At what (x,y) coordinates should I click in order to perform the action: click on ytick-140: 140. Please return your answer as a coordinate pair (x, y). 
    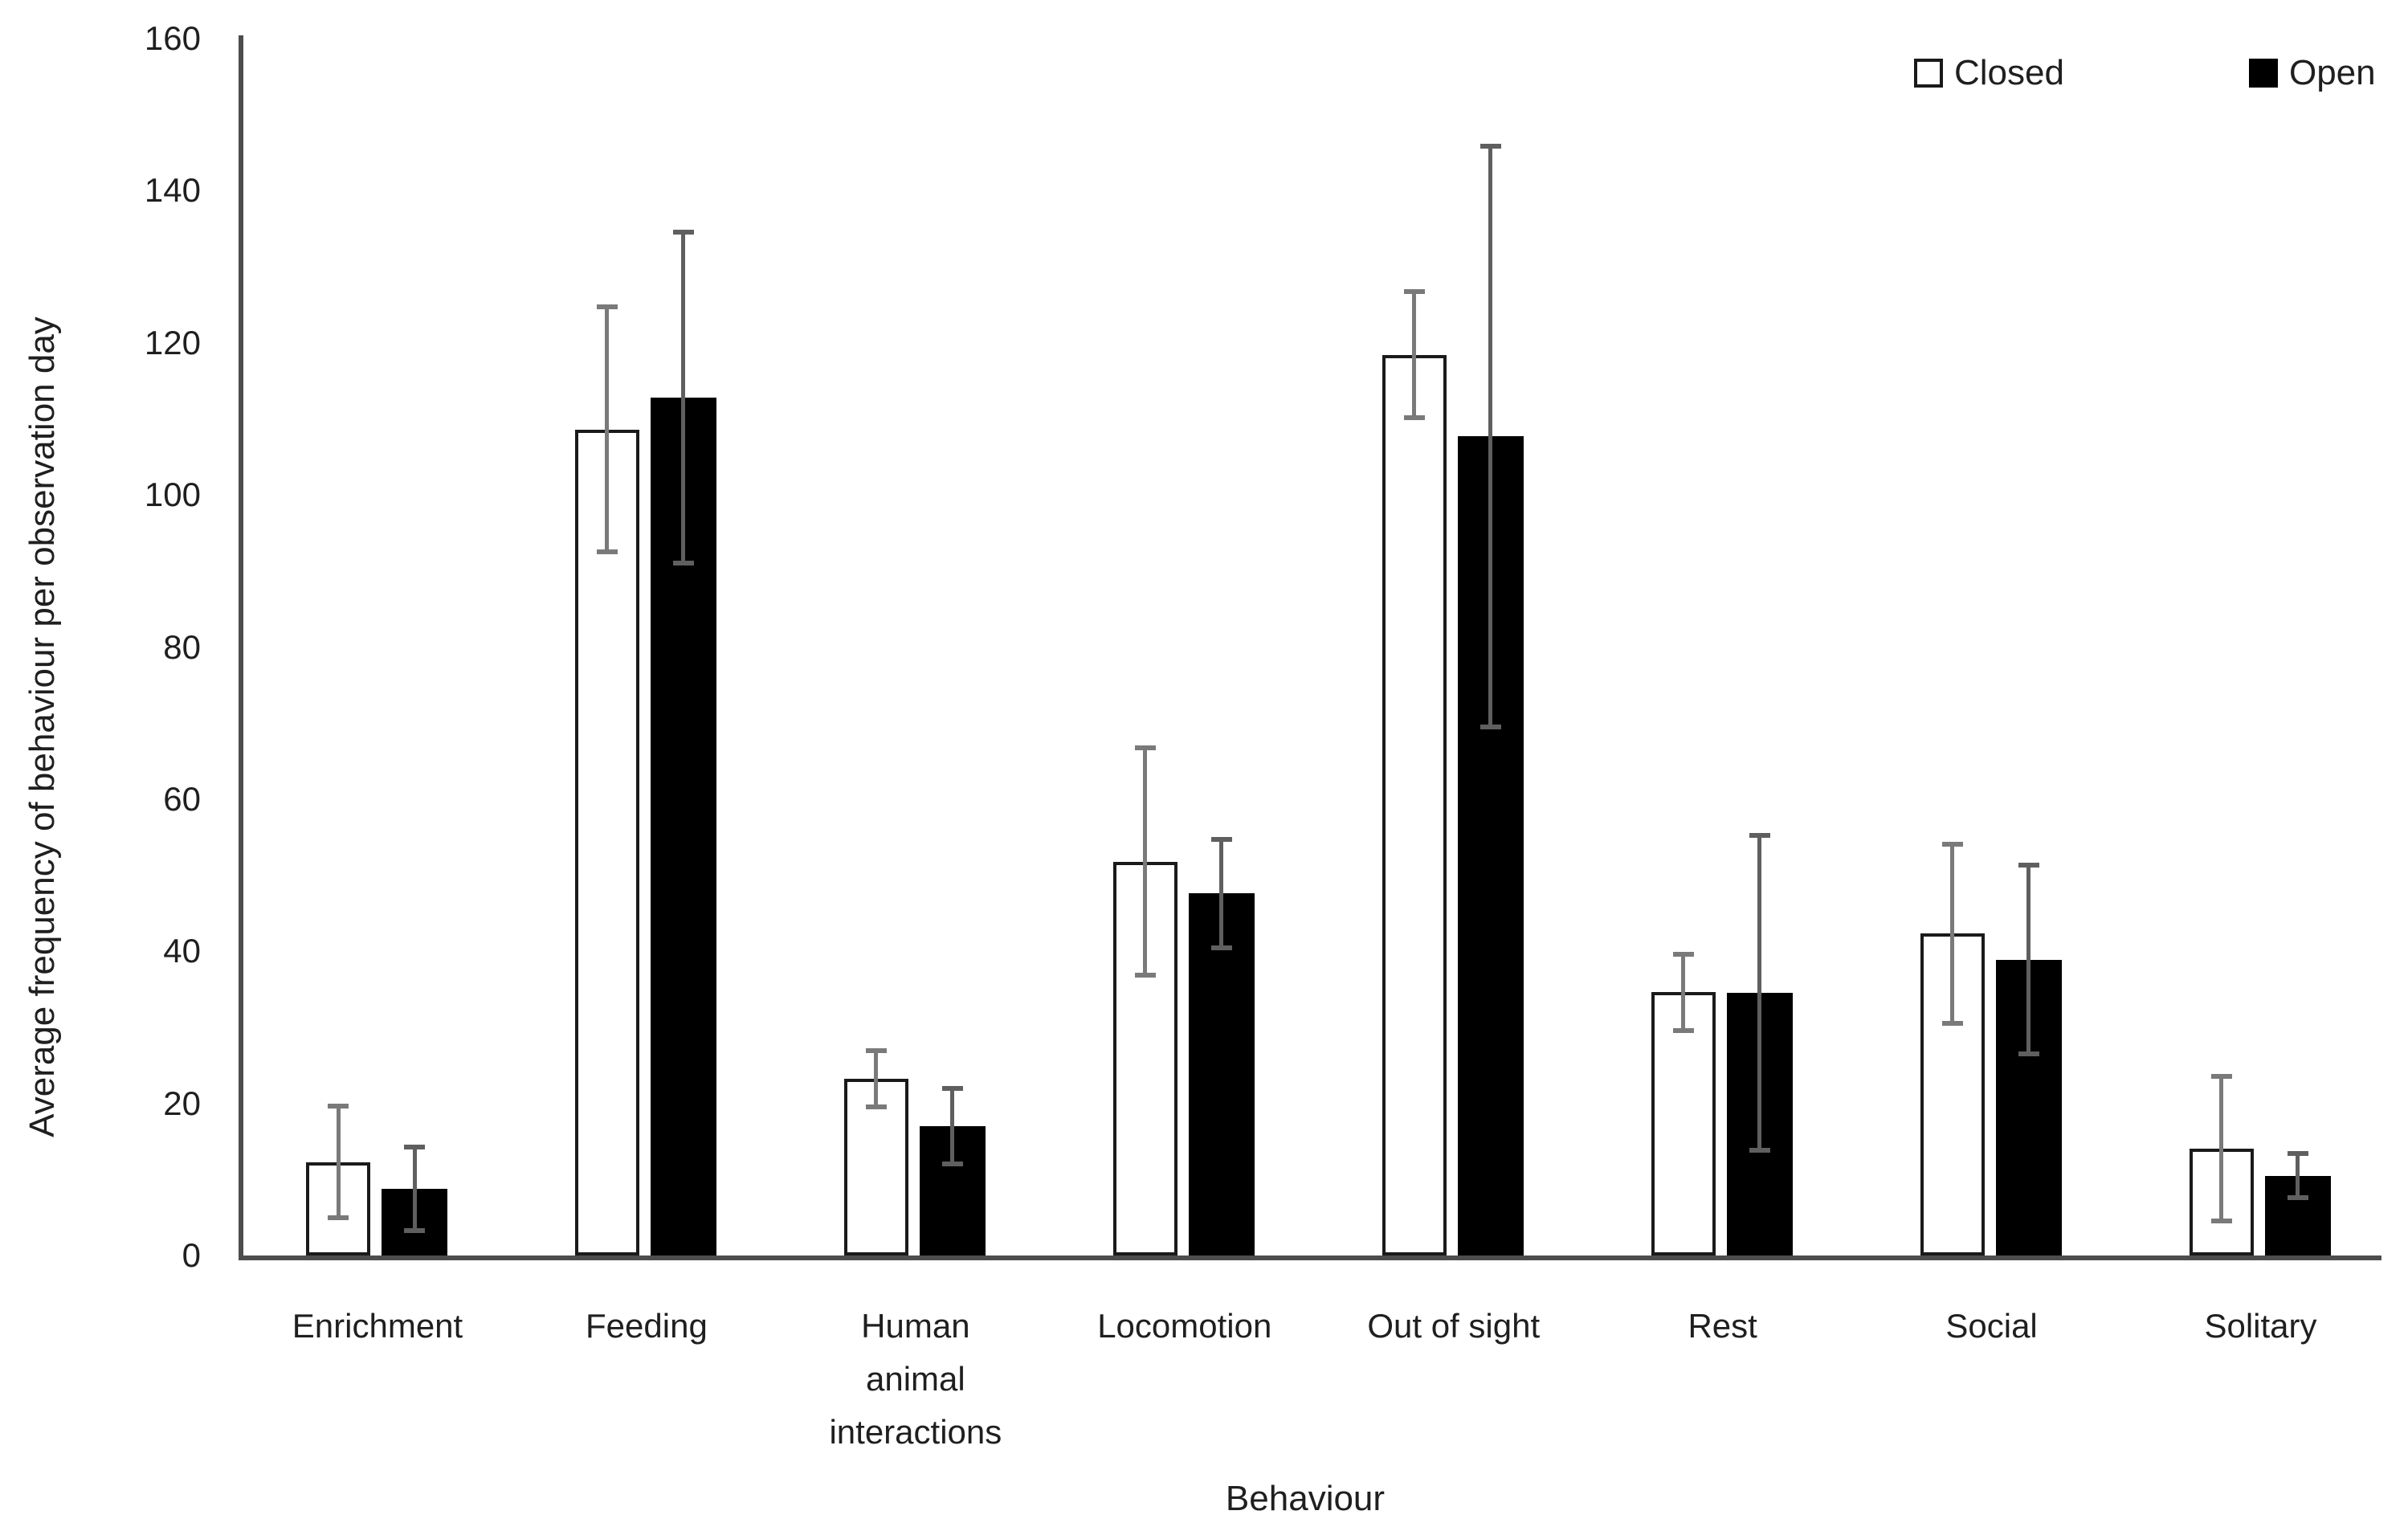
    Looking at the image, I should click on (172, 190).